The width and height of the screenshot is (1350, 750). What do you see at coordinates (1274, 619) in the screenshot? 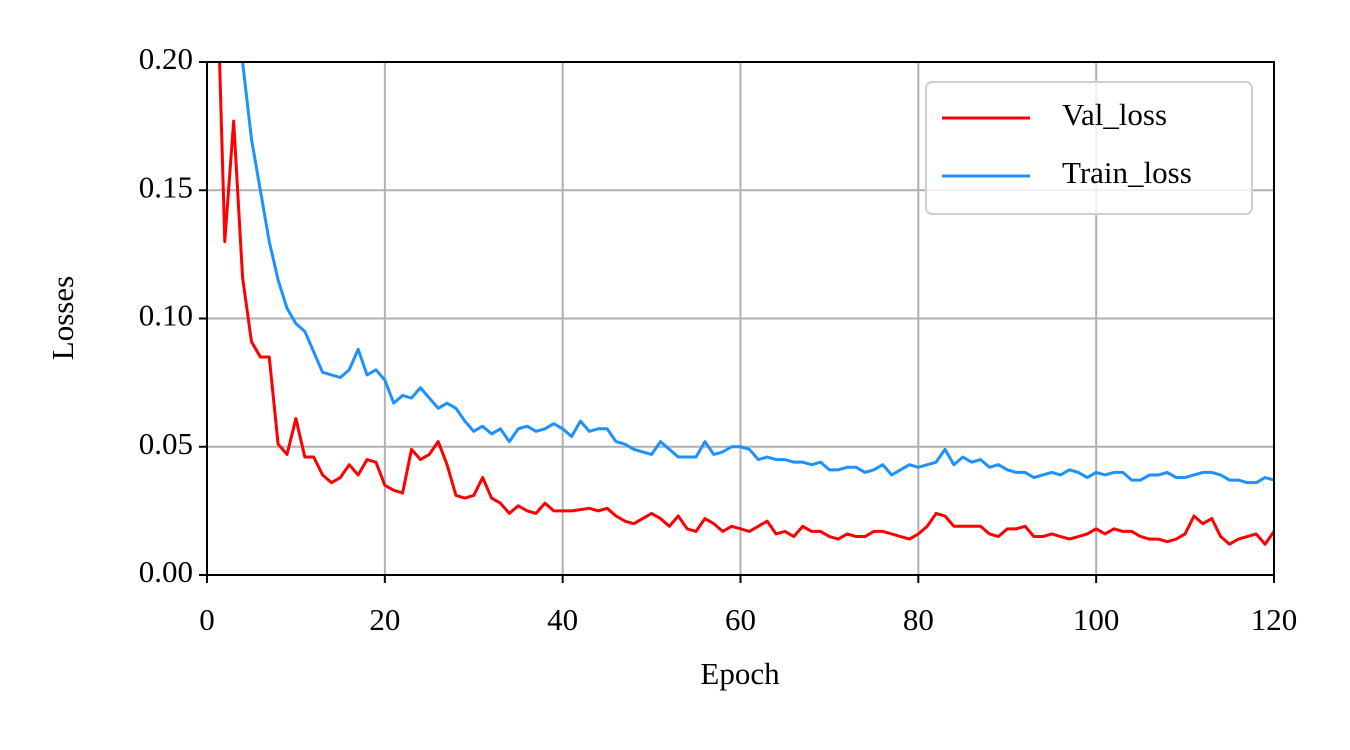
I see `x-tick-label: 120` at bounding box center [1274, 619].